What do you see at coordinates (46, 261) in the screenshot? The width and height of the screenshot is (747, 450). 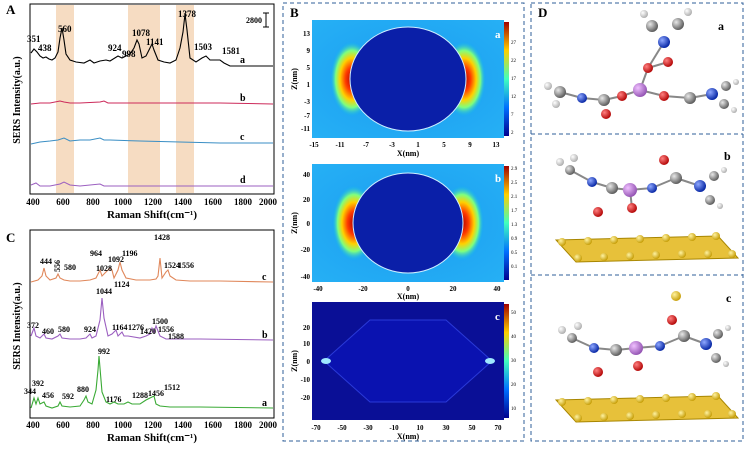 I see `peak-label: 444` at bounding box center [46, 261].